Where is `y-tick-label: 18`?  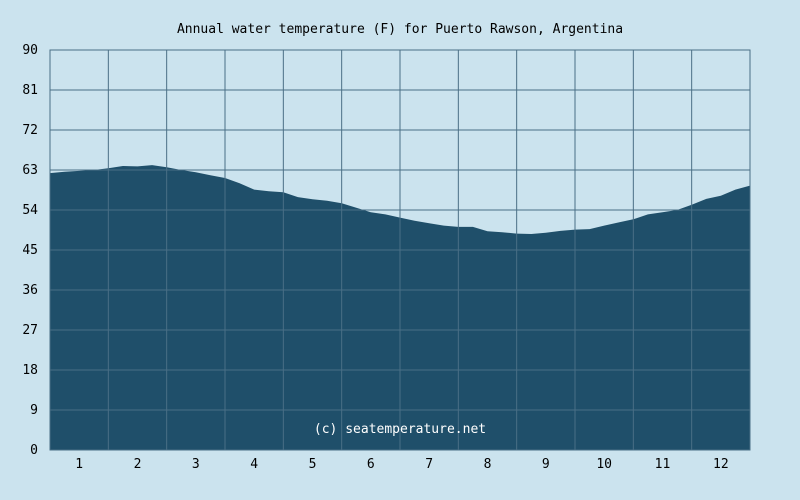
y-tick-label: 18 is located at coordinates (30, 370).